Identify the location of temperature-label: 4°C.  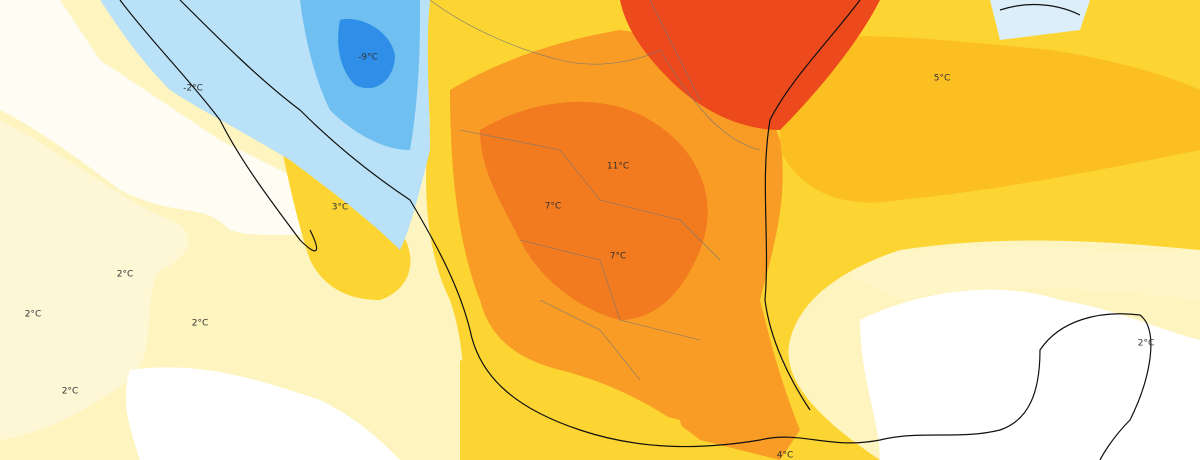
(785, 455).